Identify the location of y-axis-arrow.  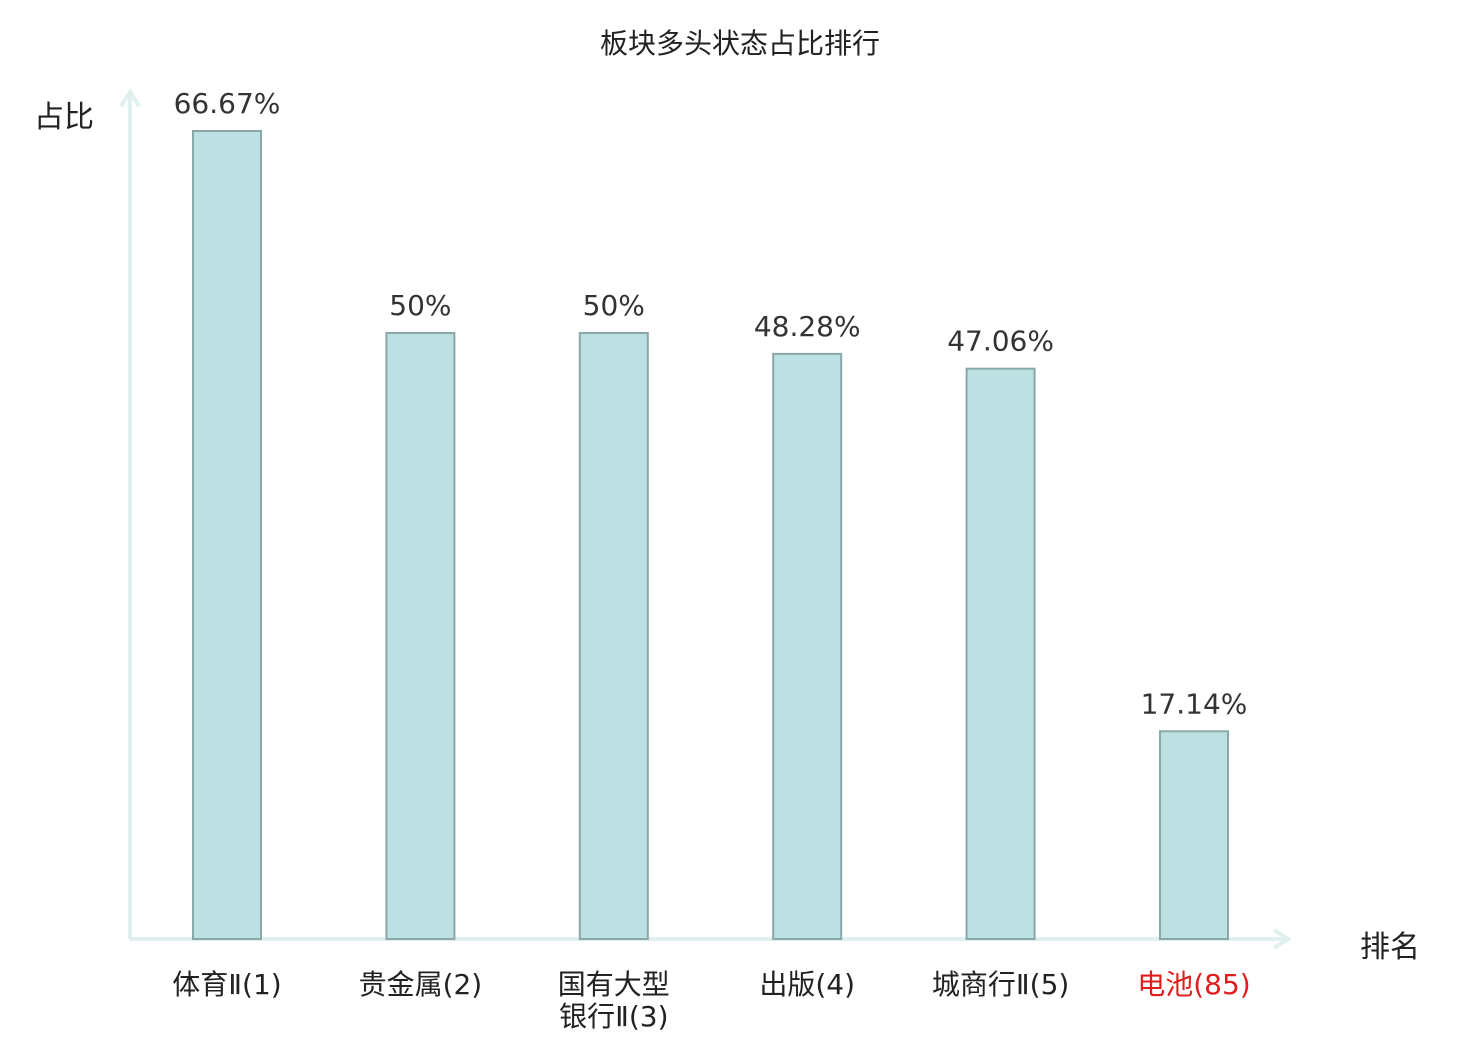
(130, 98).